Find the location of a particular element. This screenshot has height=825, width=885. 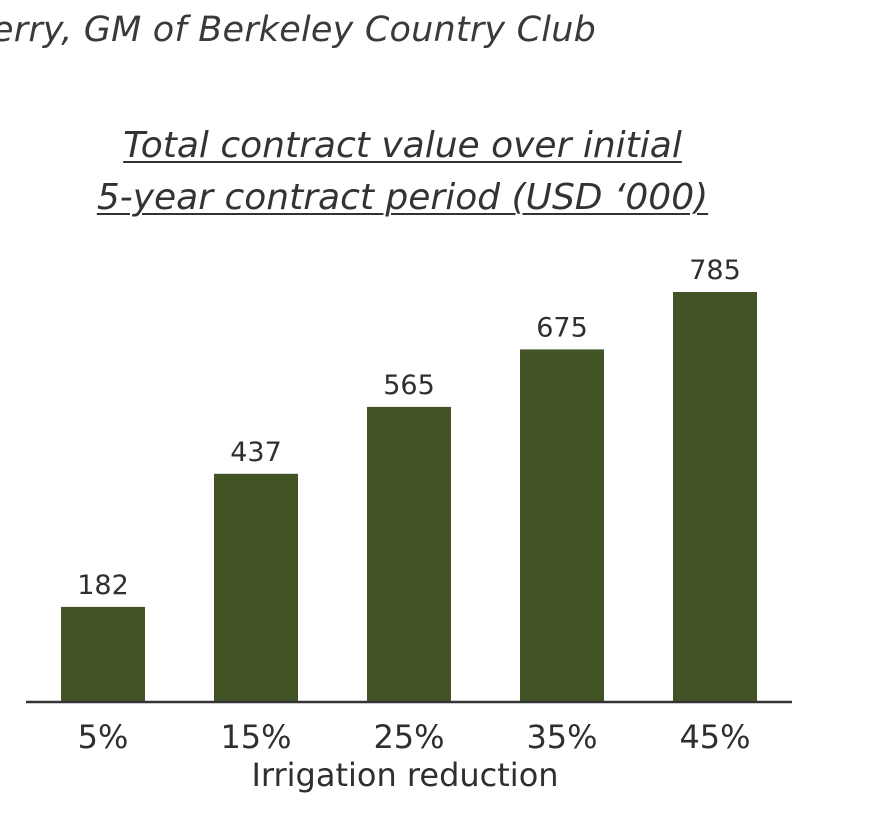

data-label-4: 785 is located at coordinates (715, 270).